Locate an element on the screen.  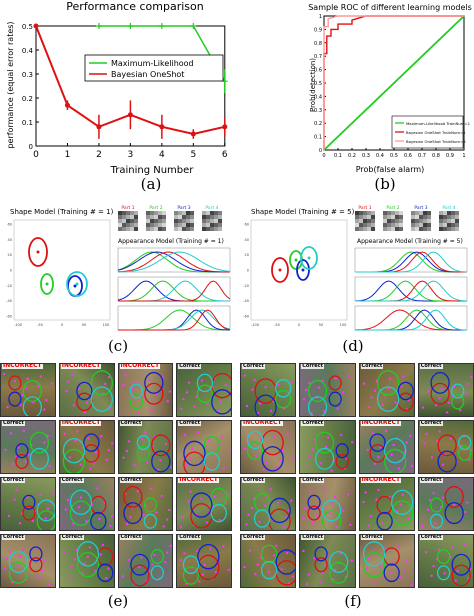
part-label: Part 4 is located at coordinates (211, 208).